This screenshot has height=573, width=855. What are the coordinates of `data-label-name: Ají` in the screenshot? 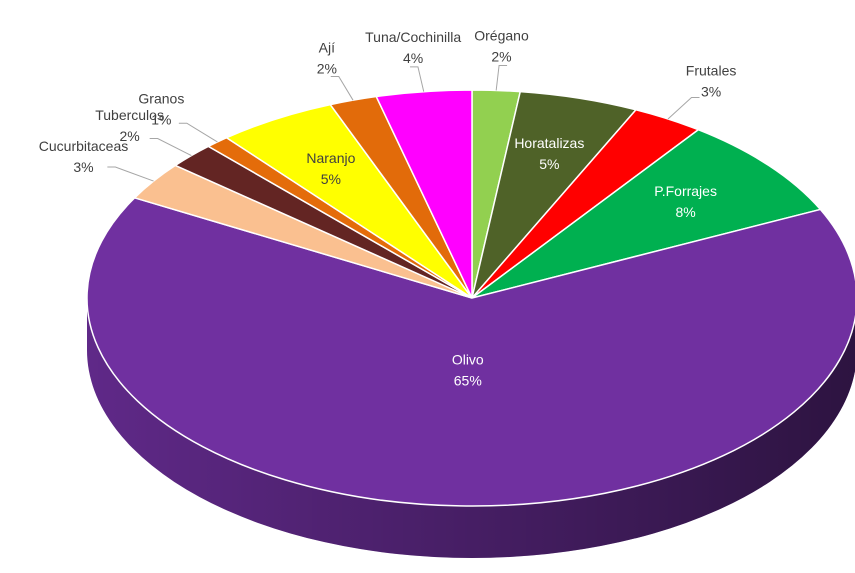 It's located at (327, 47).